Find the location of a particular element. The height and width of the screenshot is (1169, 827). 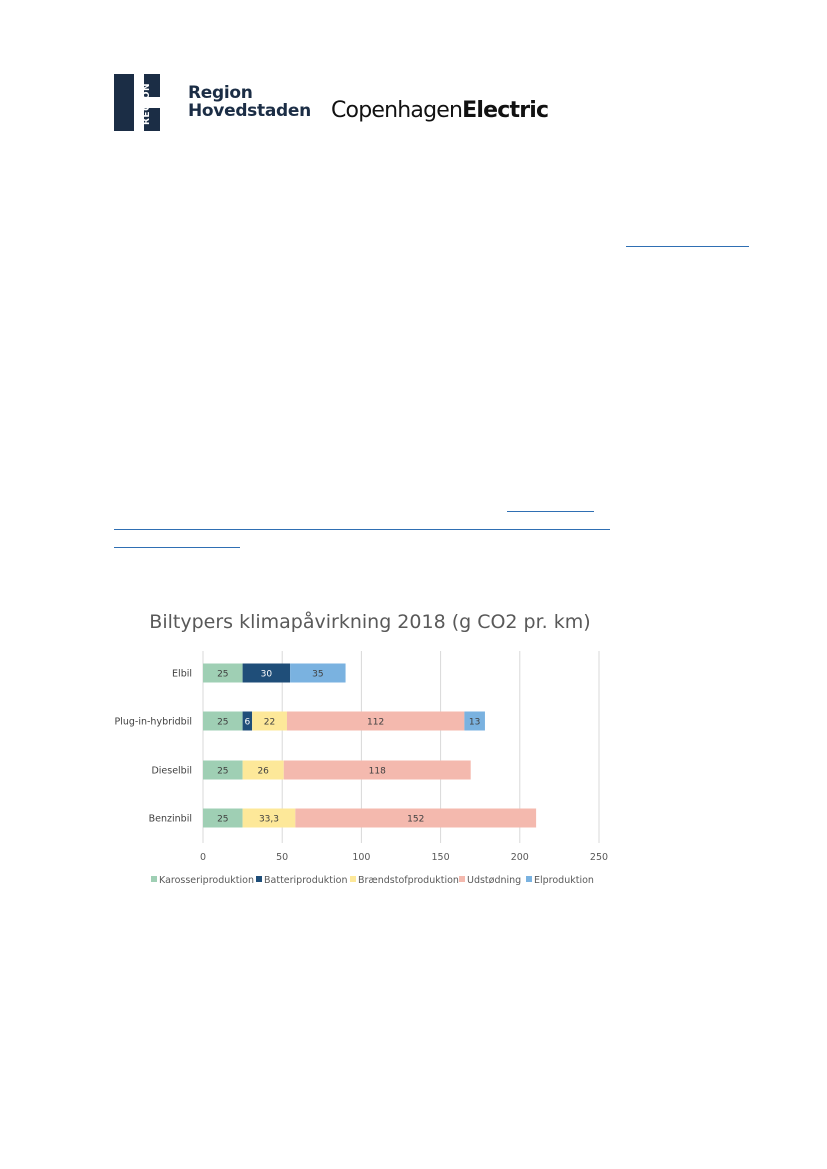

data-label: 118 is located at coordinates (377, 772).